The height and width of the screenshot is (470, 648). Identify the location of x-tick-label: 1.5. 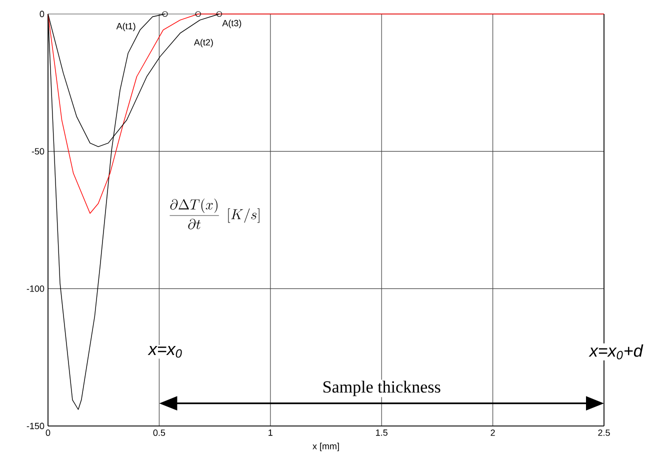
(382, 433).